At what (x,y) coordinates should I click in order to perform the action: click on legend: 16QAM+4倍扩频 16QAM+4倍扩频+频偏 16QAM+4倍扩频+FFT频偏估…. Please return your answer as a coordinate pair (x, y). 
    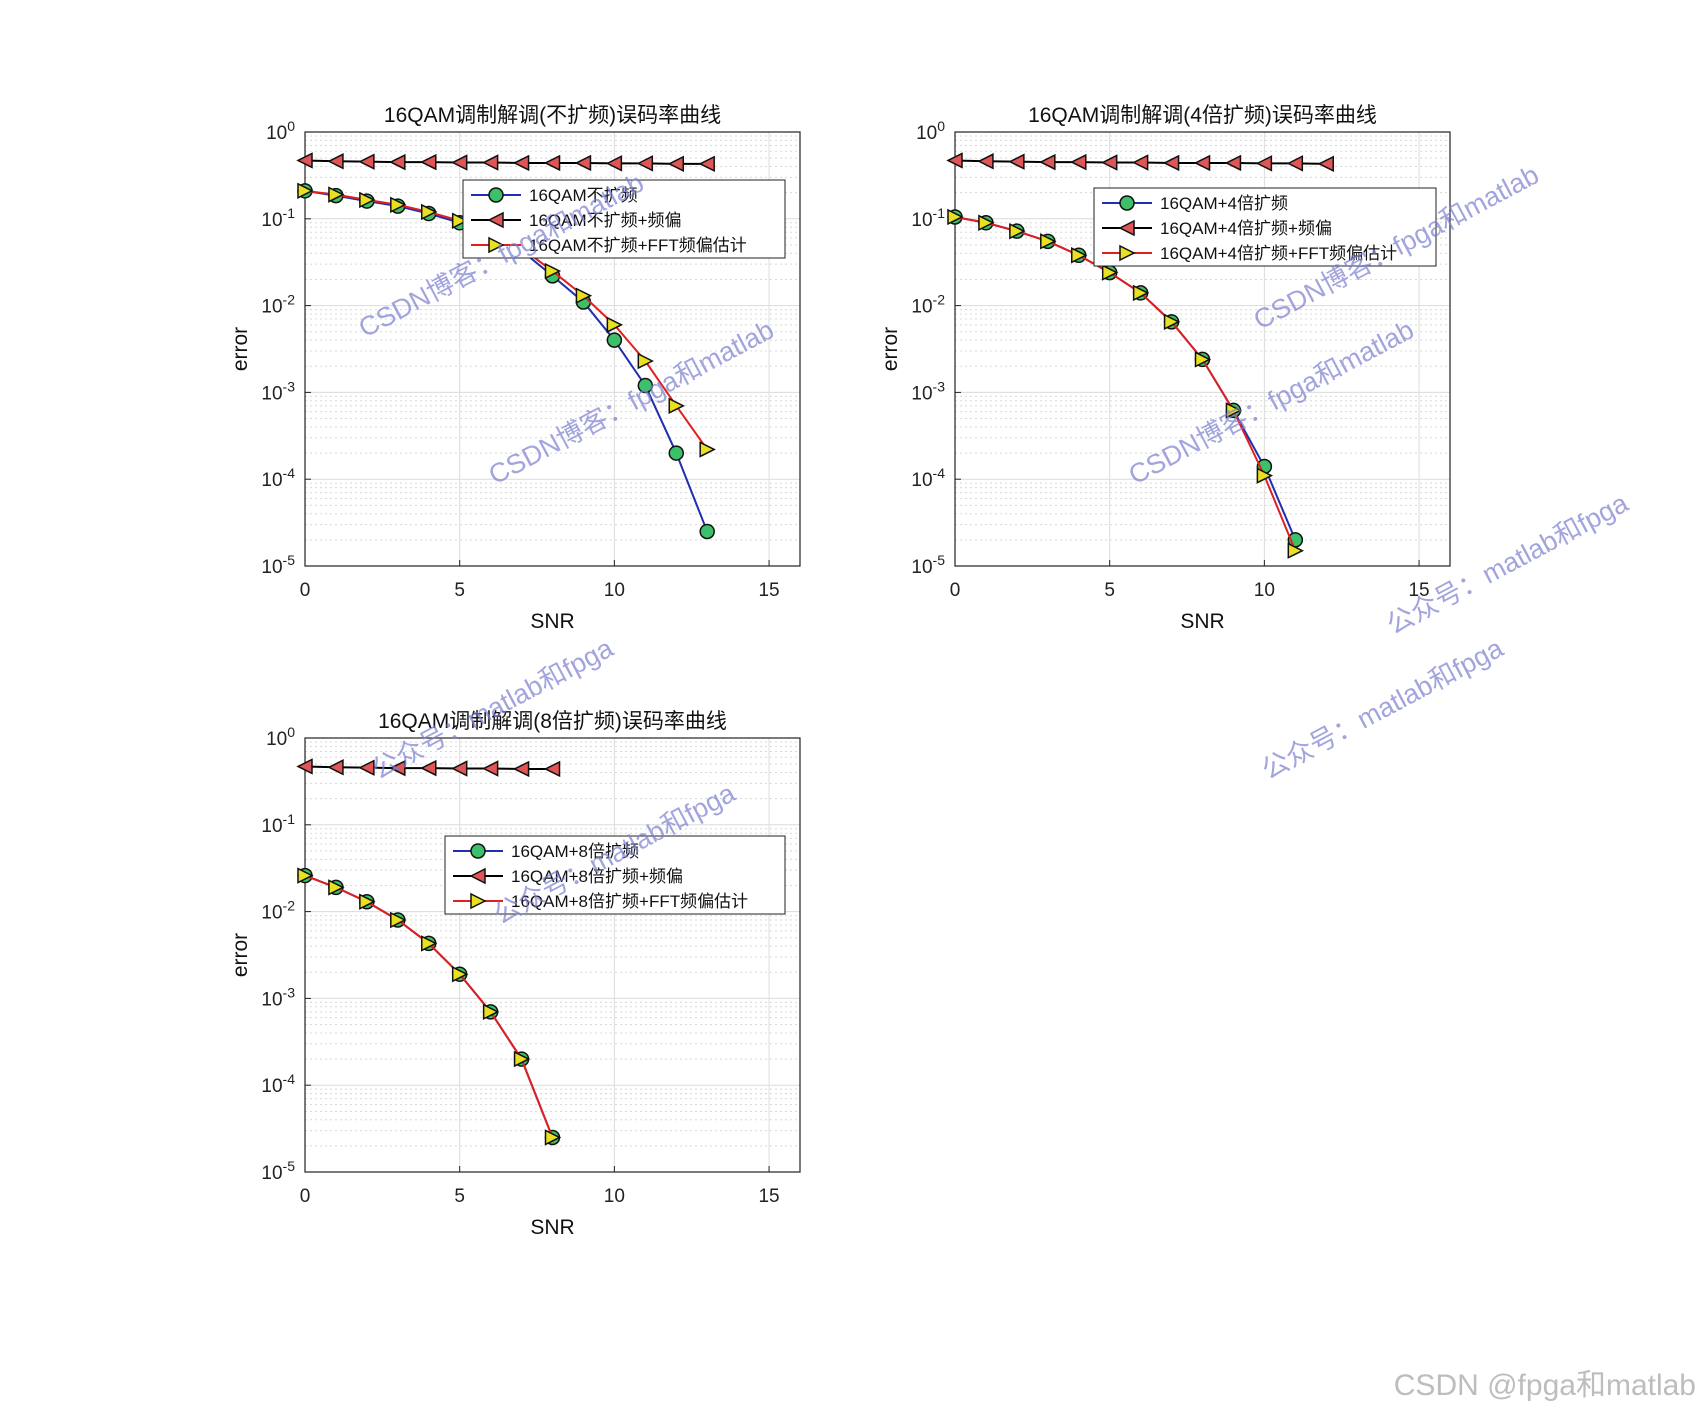
    Looking at the image, I should click on (1265, 227).